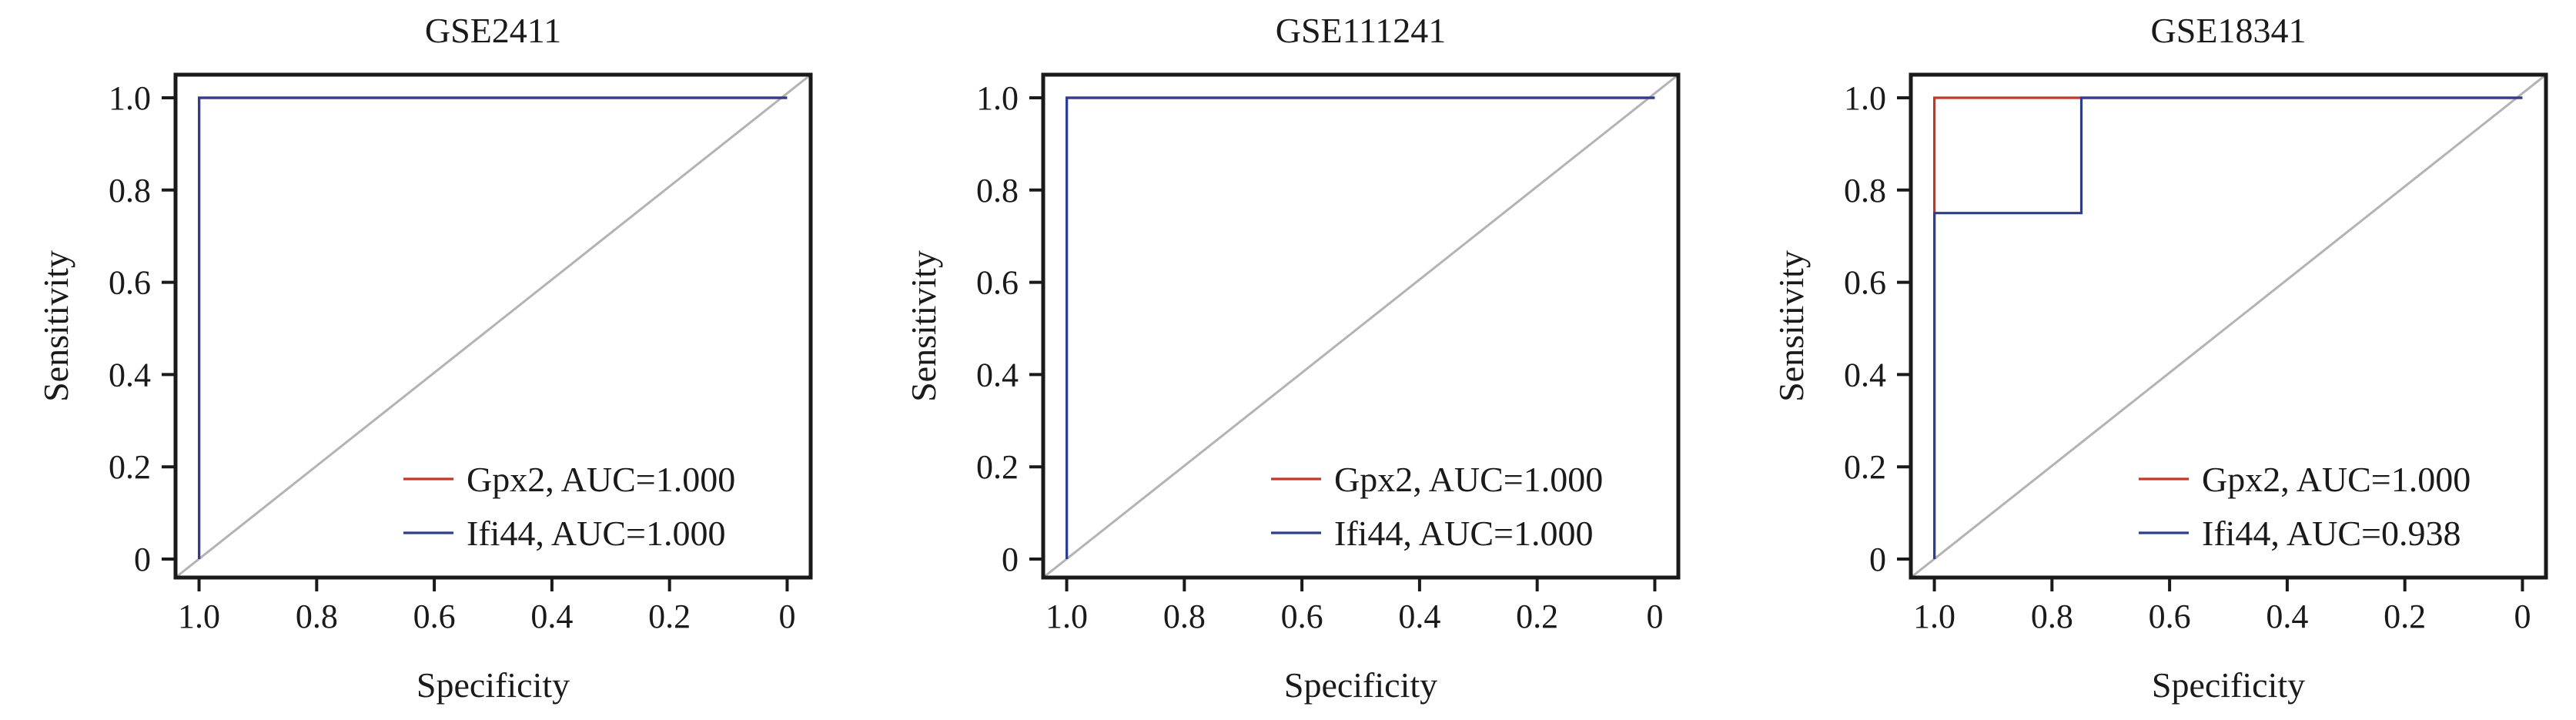  I want to click on legend-label: Ifi44, AUC=0.938, so click(2332, 533).